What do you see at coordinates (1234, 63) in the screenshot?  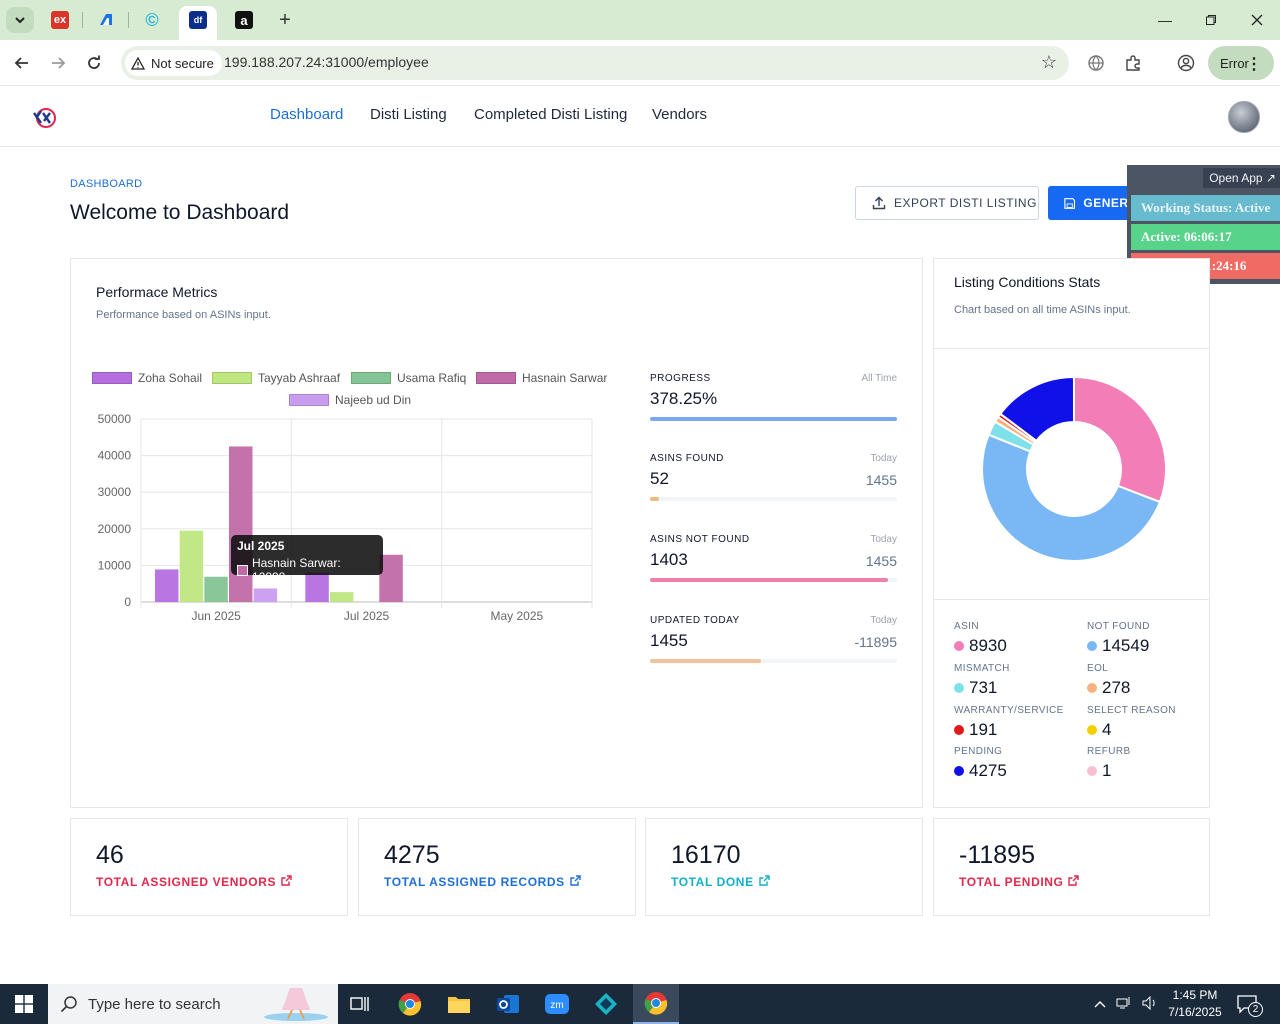 I see `error-label: Error` at bounding box center [1234, 63].